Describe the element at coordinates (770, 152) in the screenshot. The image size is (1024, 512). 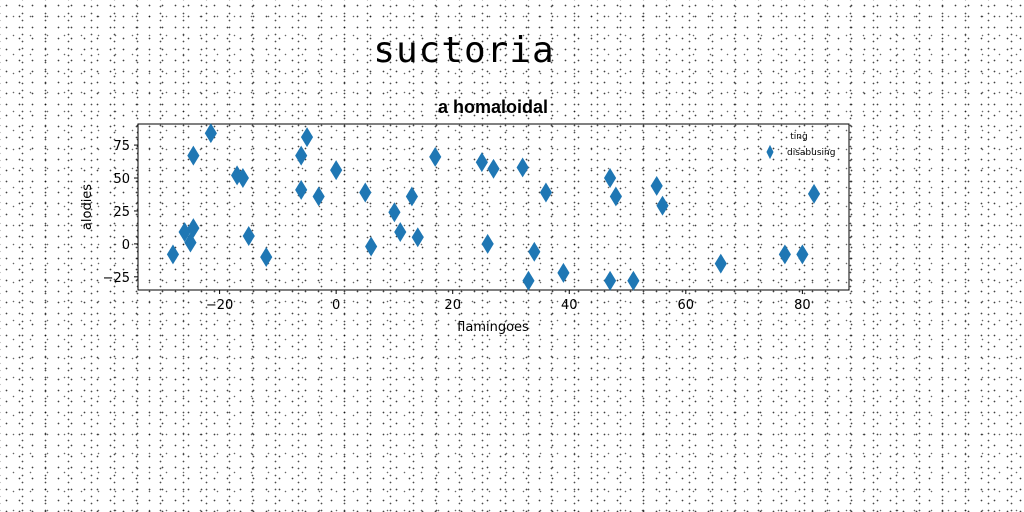
I see `legend-marker-disabusing` at that location.